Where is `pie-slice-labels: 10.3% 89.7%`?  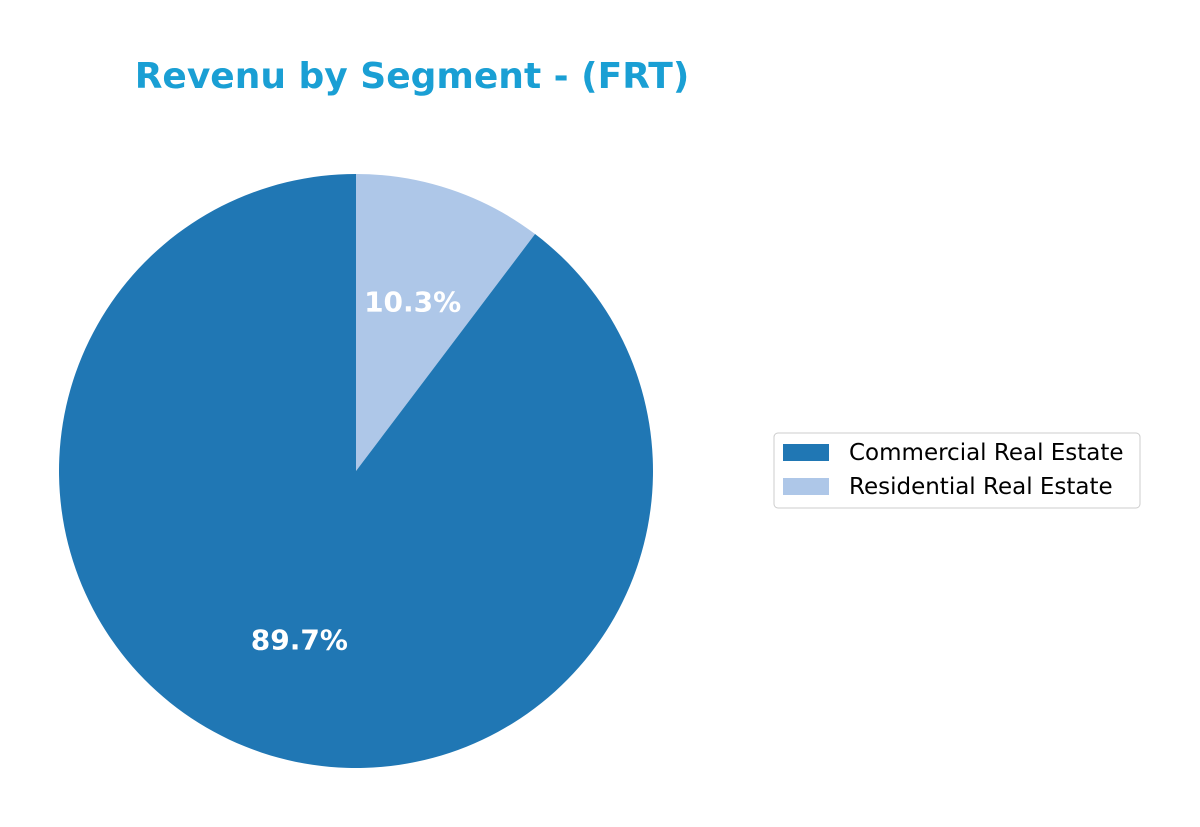 pie-slice-labels: 10.3% 89.7% is located at coordinates (356, 471).